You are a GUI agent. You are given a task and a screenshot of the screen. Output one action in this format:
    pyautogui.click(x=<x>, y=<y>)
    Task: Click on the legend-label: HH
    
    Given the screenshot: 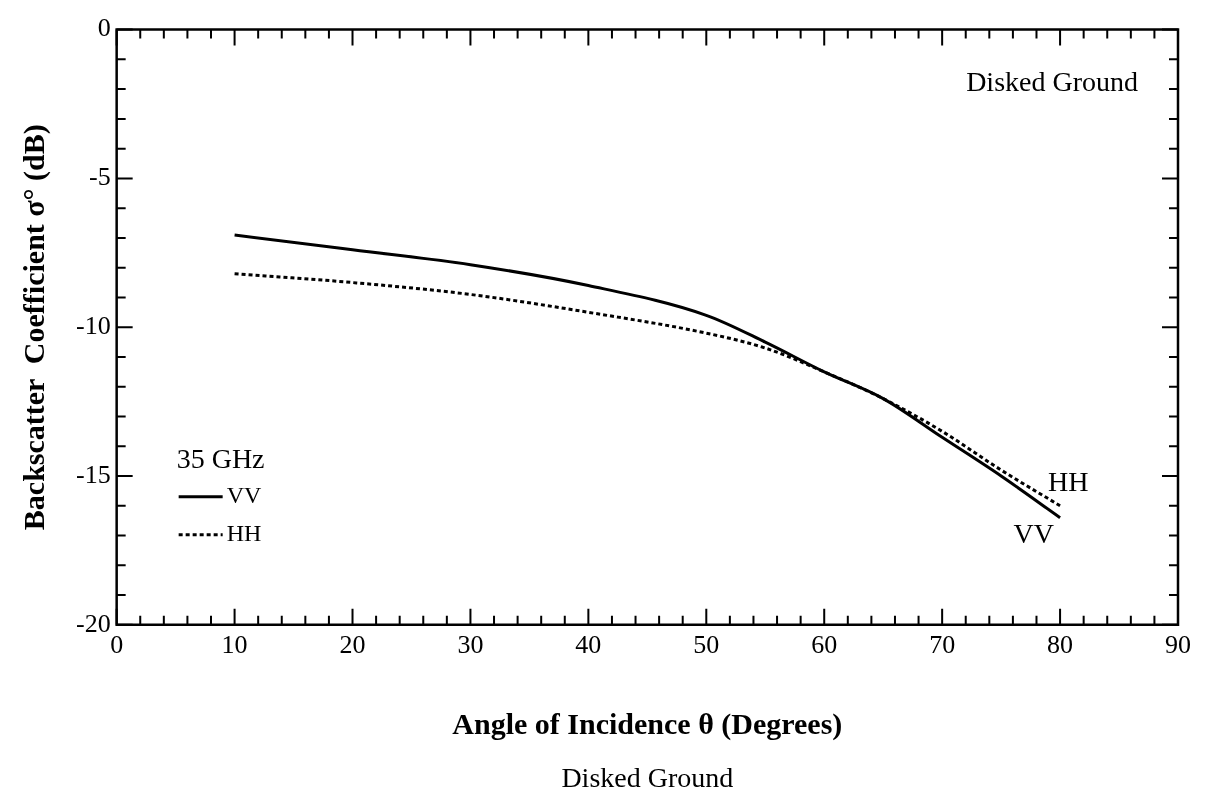 What is the action you would take?
    pyautogui.click(x=244, y=533)
    